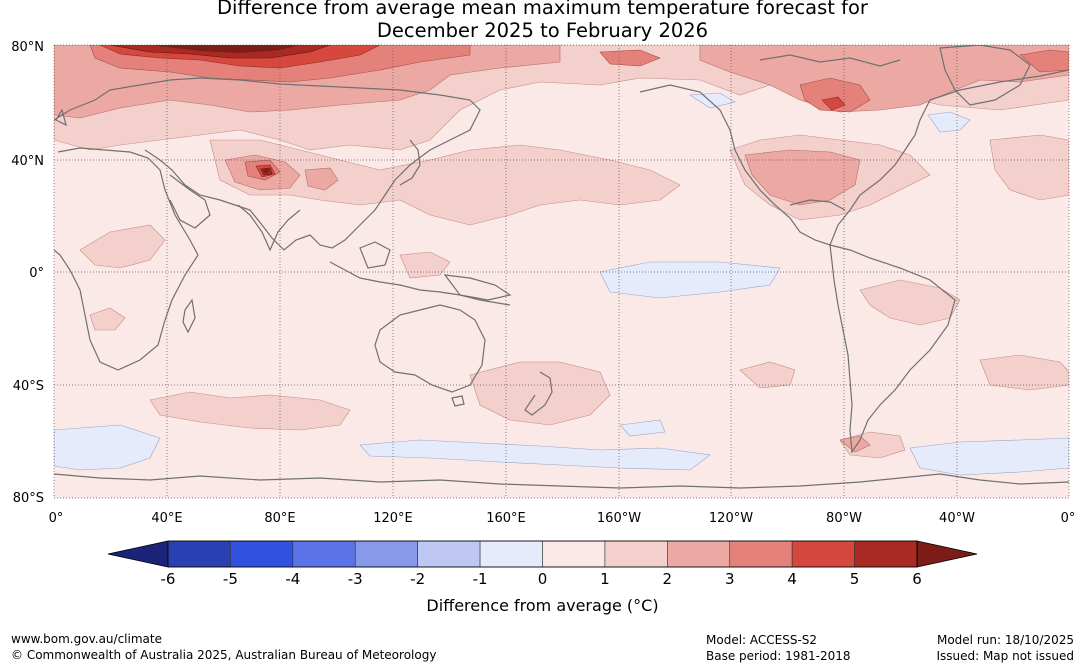 This screenshot has height=667, width=1085. What do you see at coordinates (477, 287) in the screenshot?
I see `coastline-newguinea` at bounding box center [477, 287].